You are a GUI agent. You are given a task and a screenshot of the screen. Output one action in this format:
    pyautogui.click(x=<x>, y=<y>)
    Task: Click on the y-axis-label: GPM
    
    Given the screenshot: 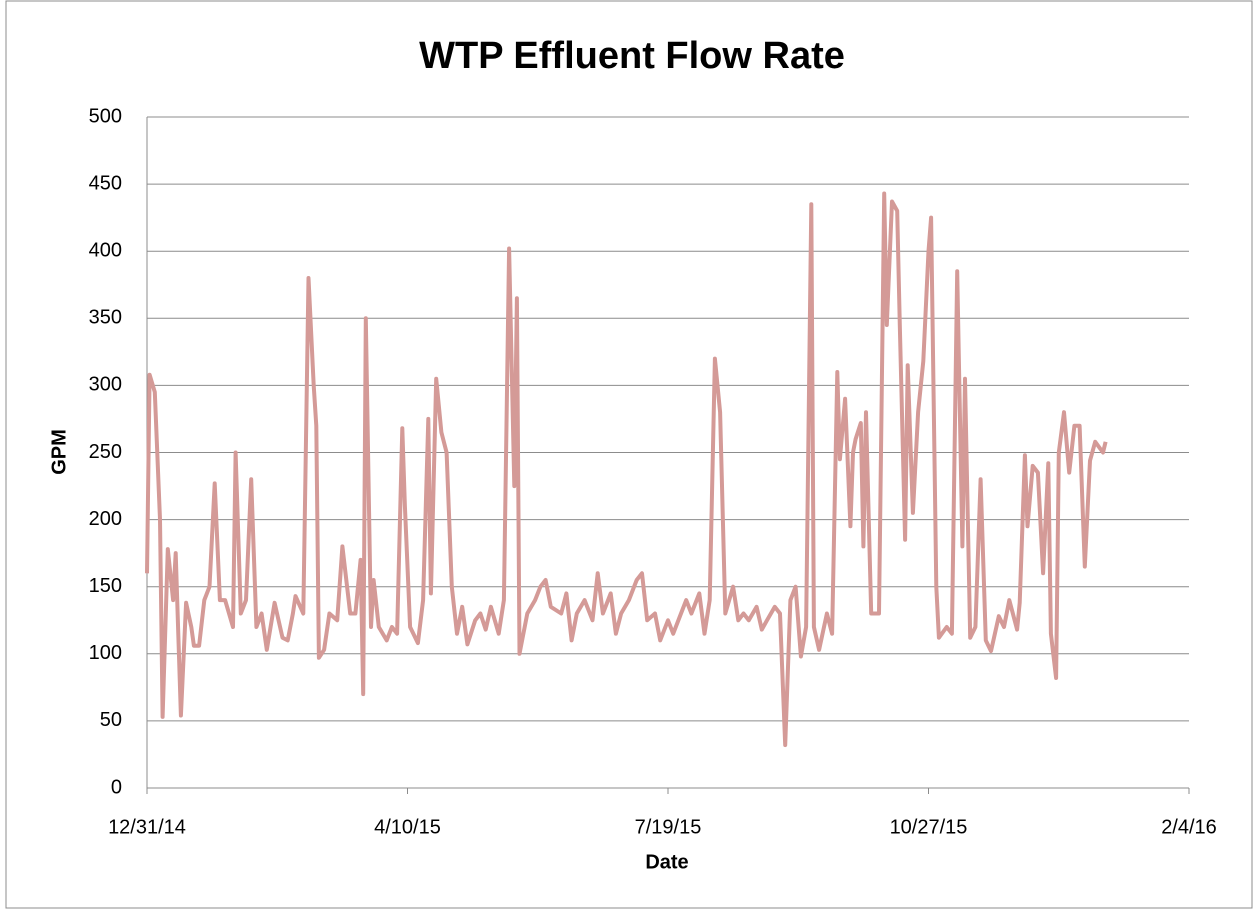 What is the action you would take?
    pyautogui.click(x=59, y=452)
    